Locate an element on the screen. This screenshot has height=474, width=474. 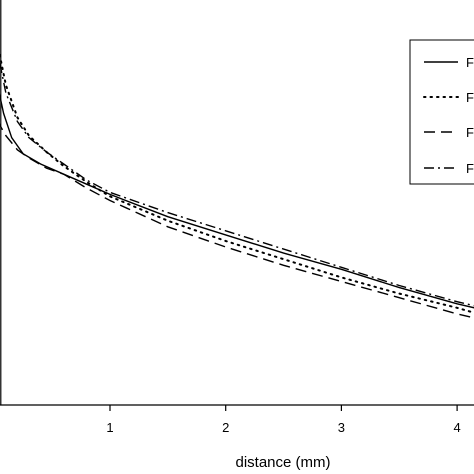
x-tick-label-1: 1 is located at coordinates (109, 427).